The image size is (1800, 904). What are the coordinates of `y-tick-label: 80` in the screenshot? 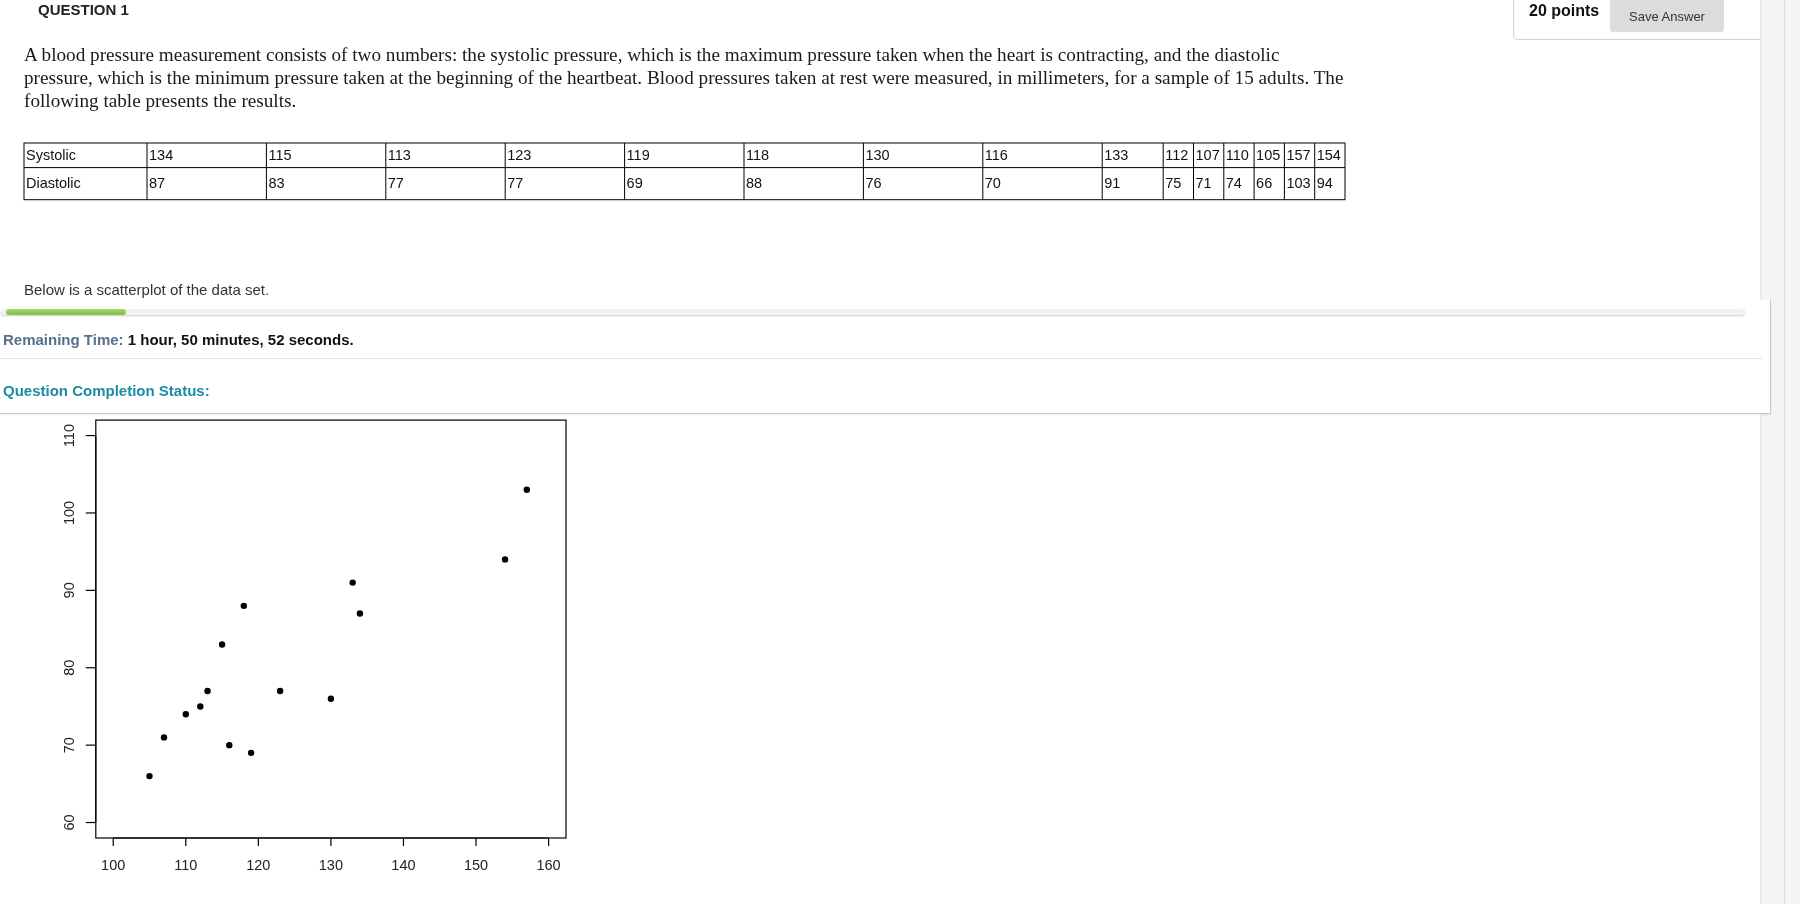 It's located at (68, 667).